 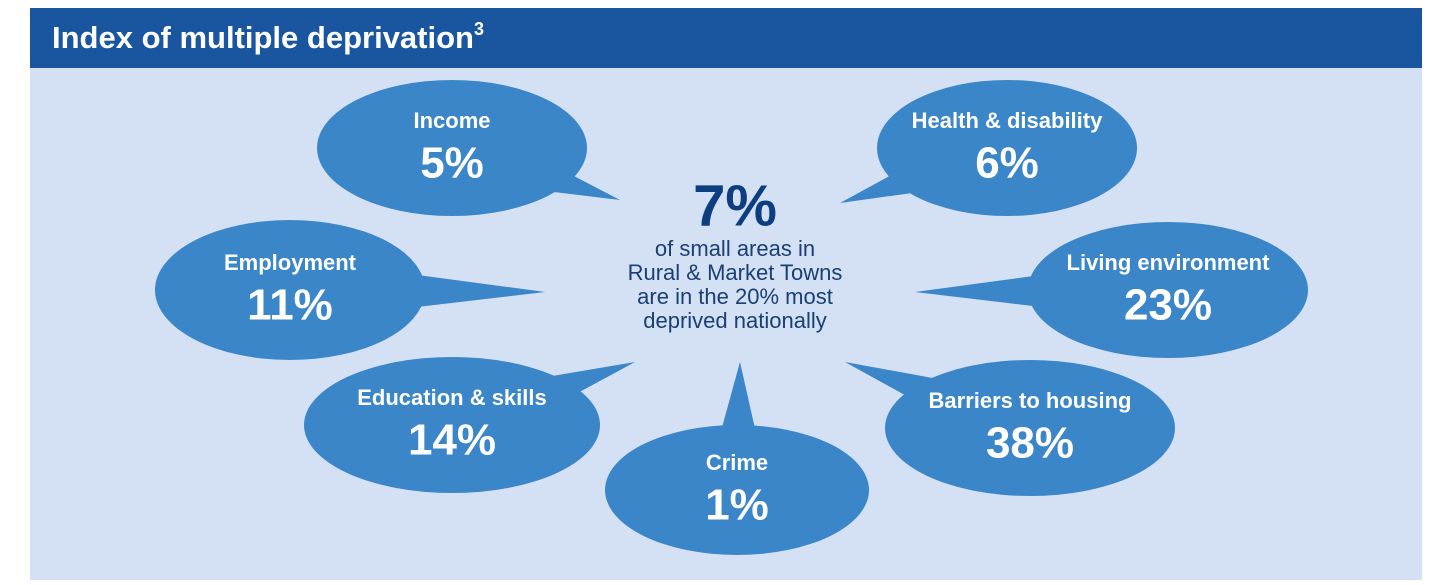 I want to click on bubble-value: 23%, so click(x=1168, y=305).